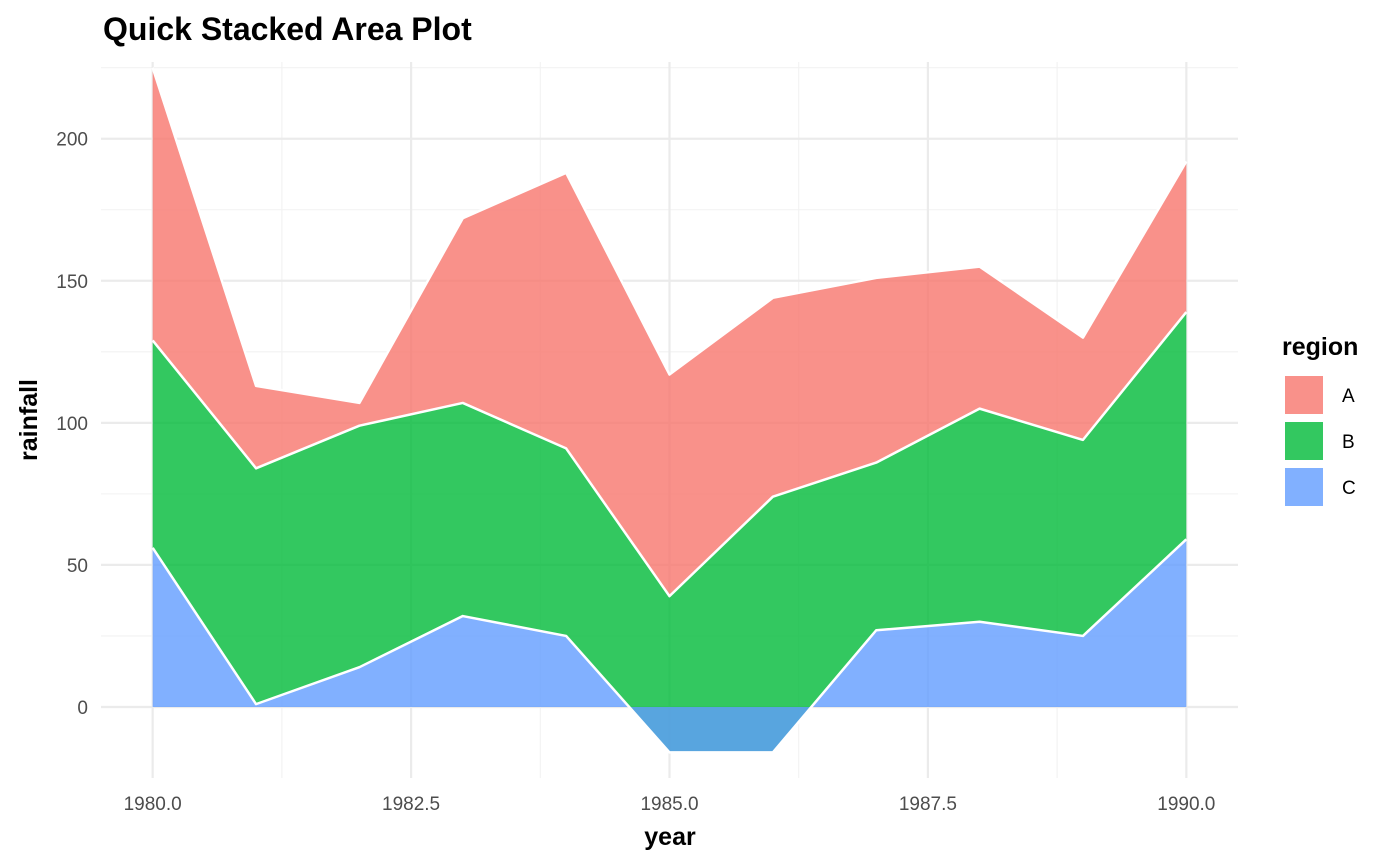  Describe the element at coordinates (287, 29) in the screenshot. I see `chart-title: Quick Stacked Area Plot` at that location.